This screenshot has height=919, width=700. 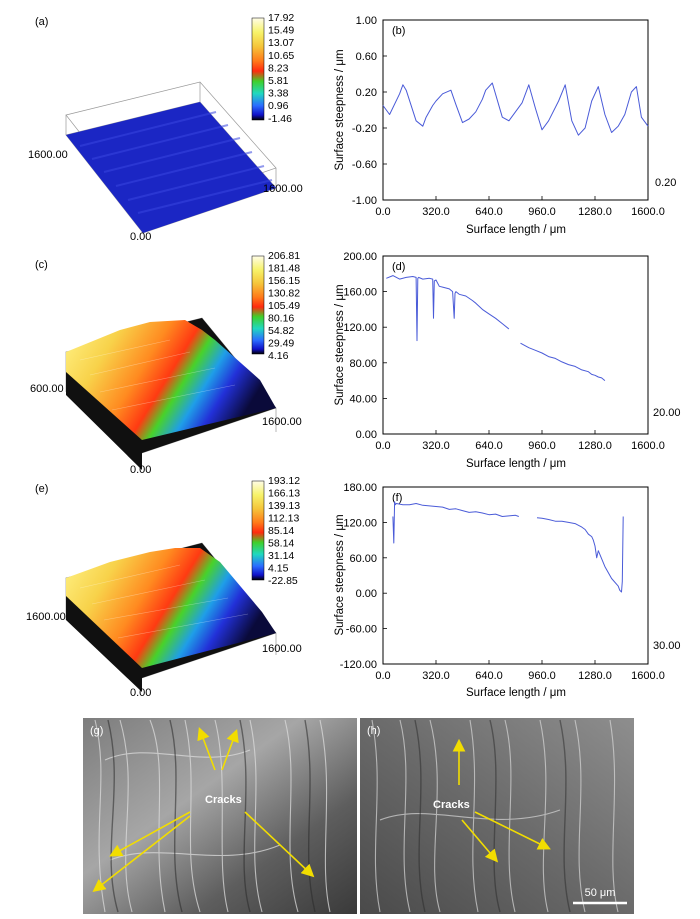 I want to click on chart-b-ylabel: Surface steepness / μm, so click(x=340, y=109).